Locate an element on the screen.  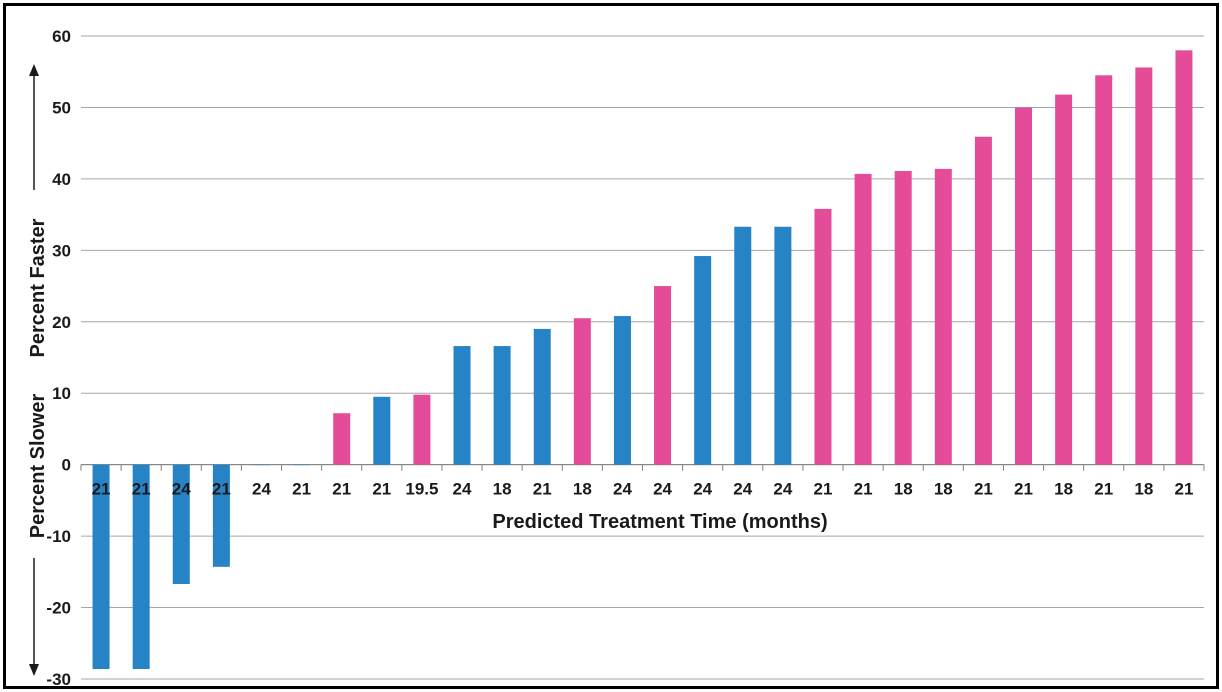
y-tick-label: 0 is located at coordinates (66, 465).